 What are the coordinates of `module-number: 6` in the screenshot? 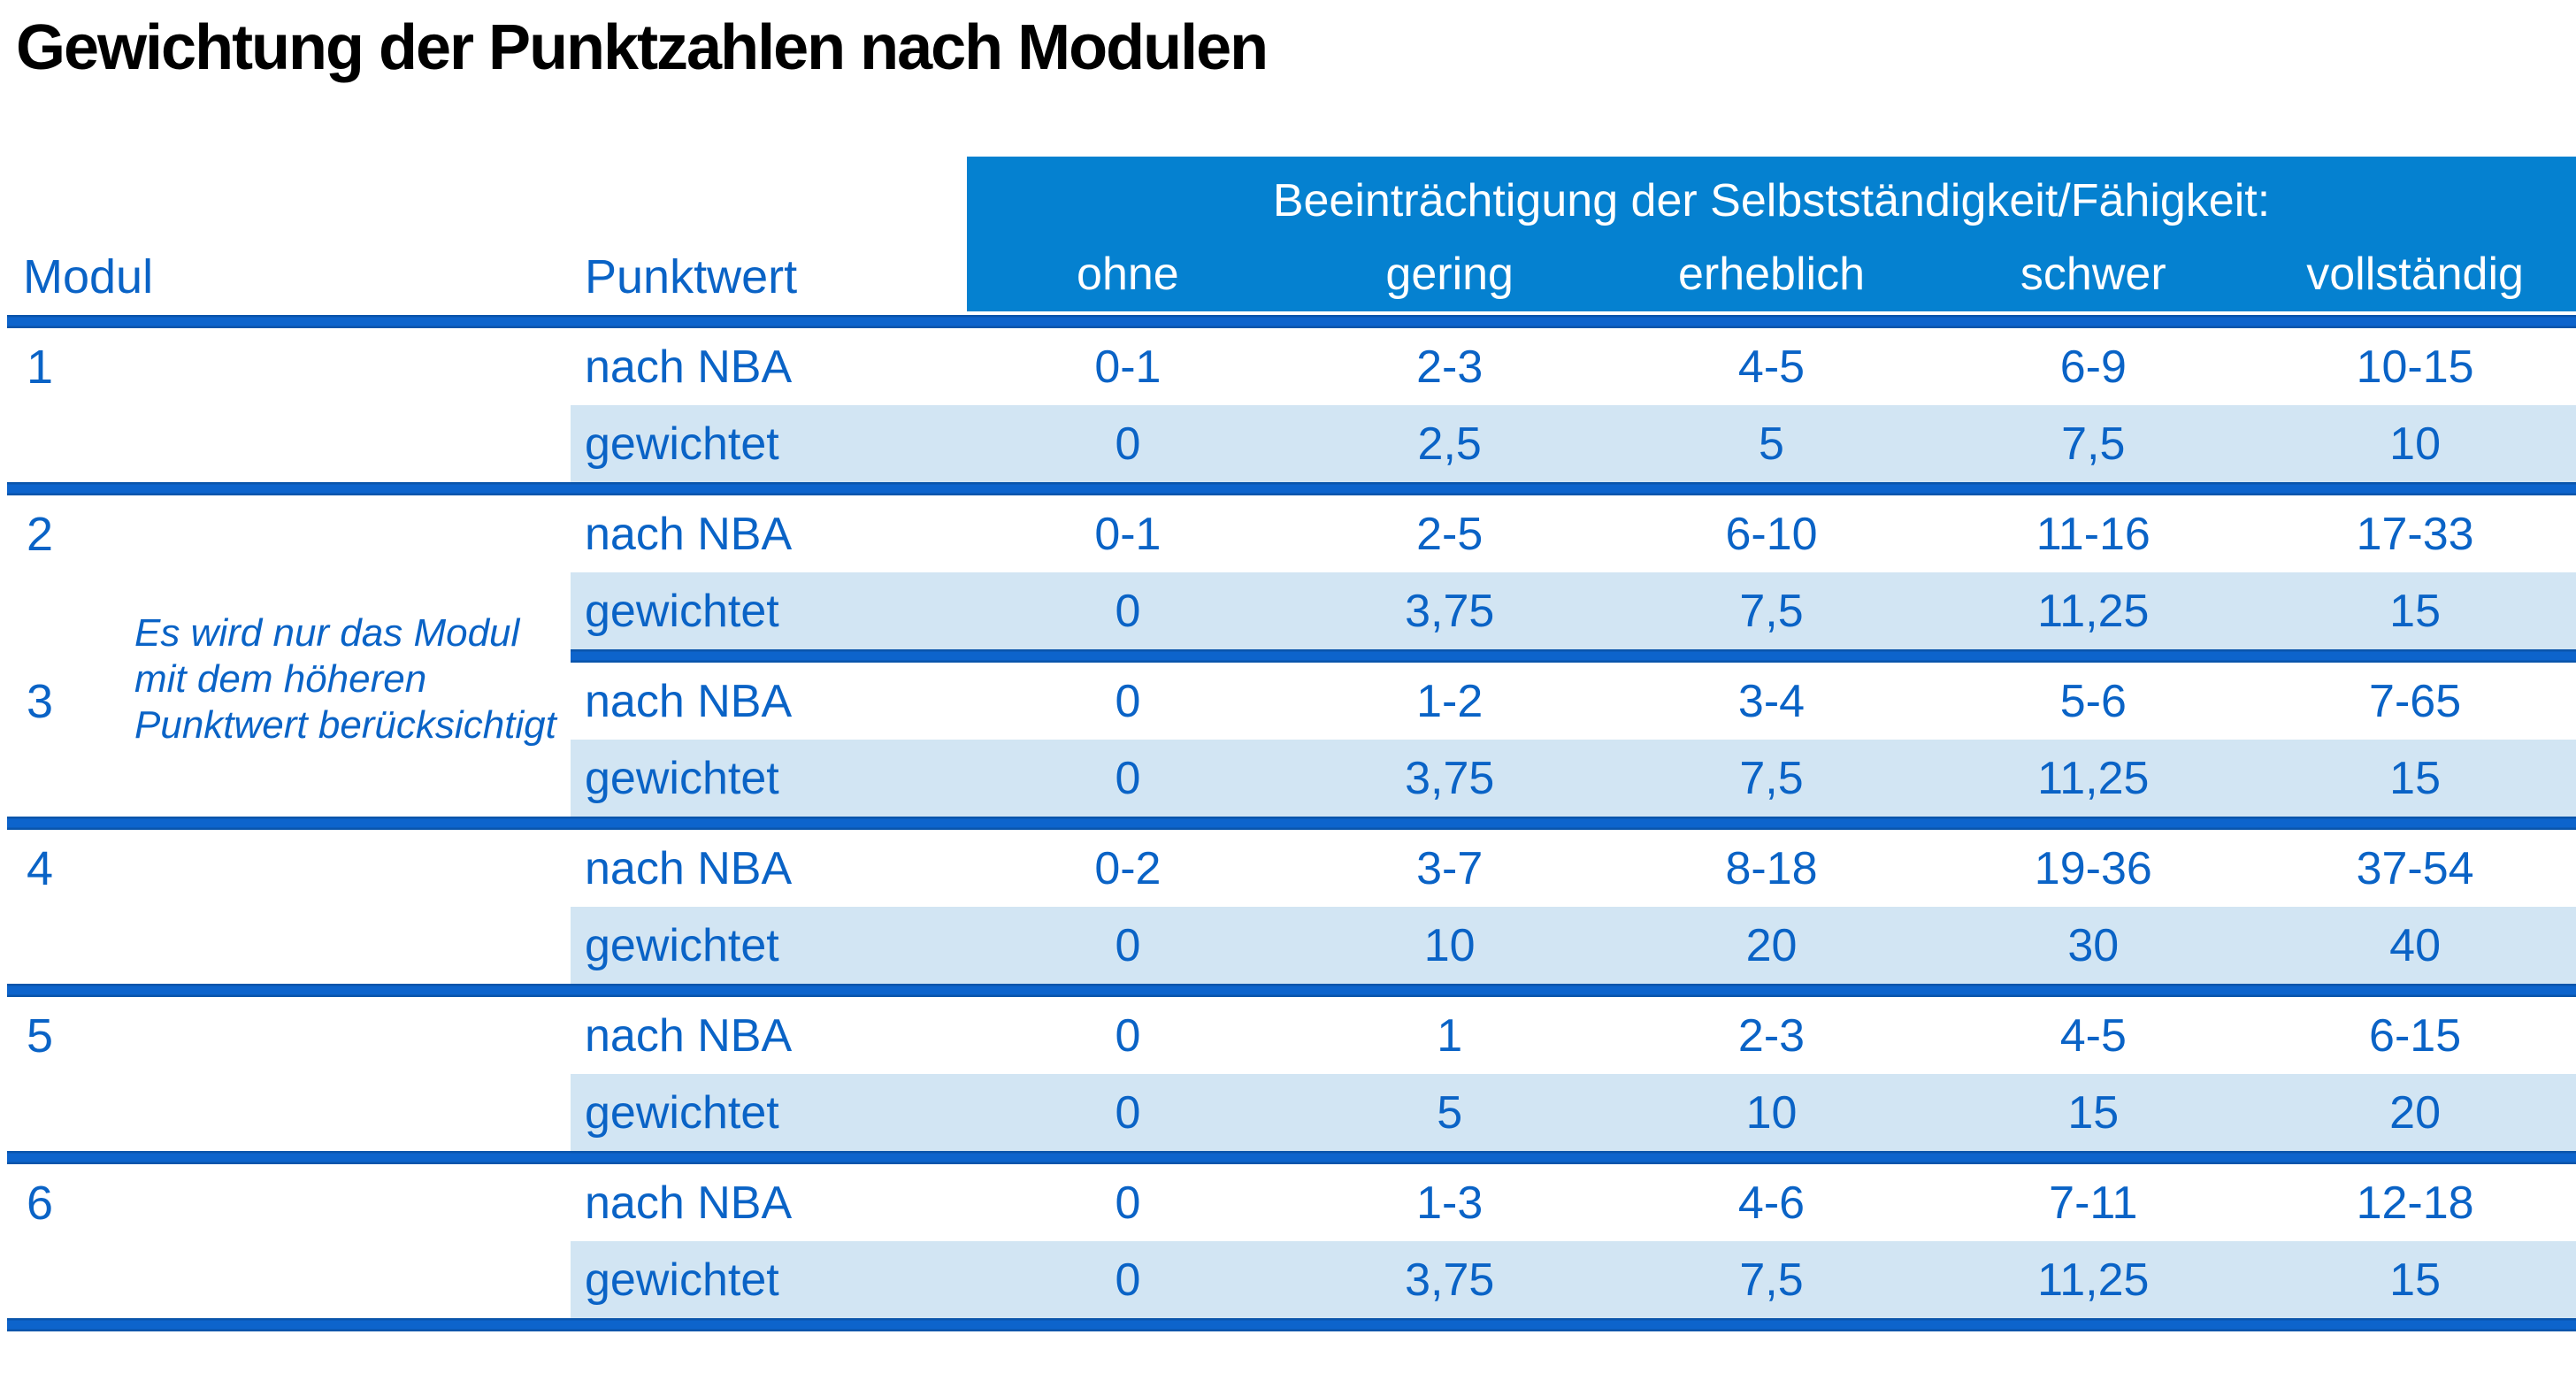 It's located at (40, 1203).